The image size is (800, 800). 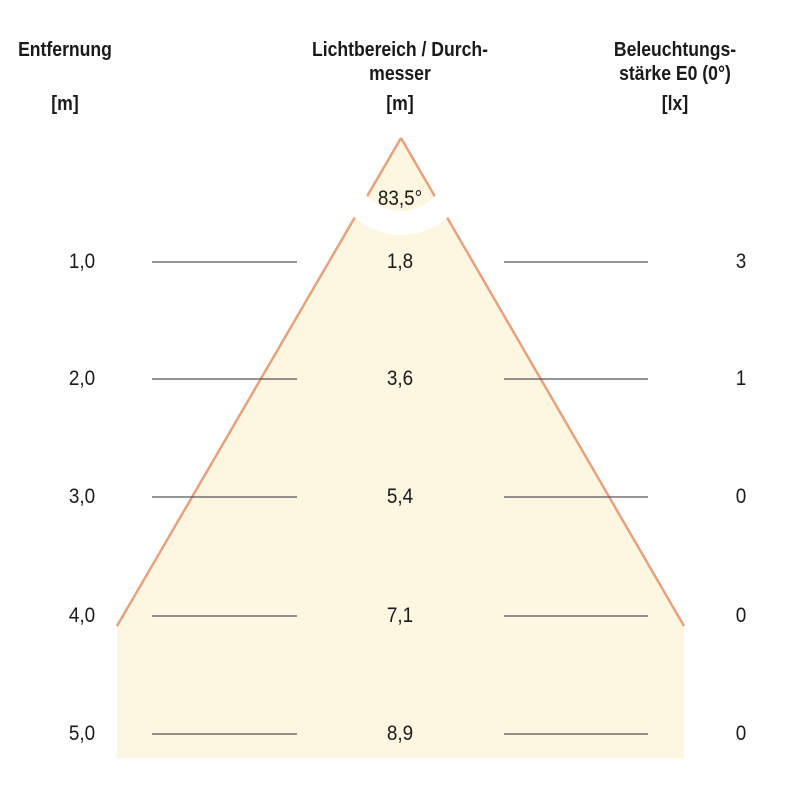 I want to click on header-distance: Entfernung [m], so click(x=65, y=77).